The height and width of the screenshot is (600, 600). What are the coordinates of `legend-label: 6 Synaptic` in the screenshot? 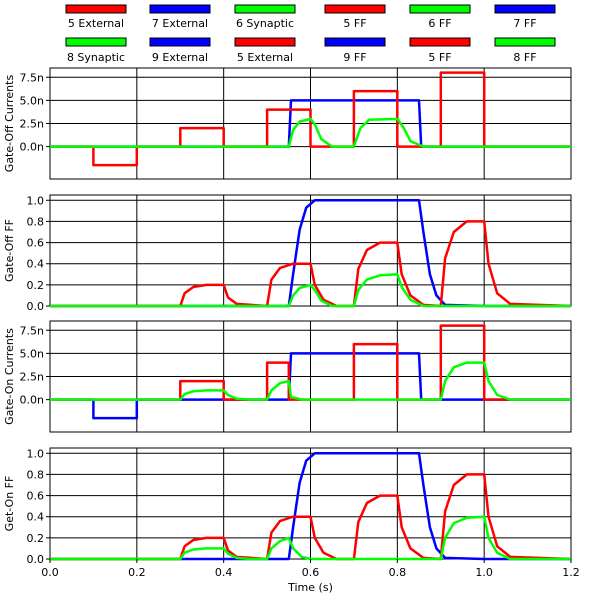 It's located at (265, 23).